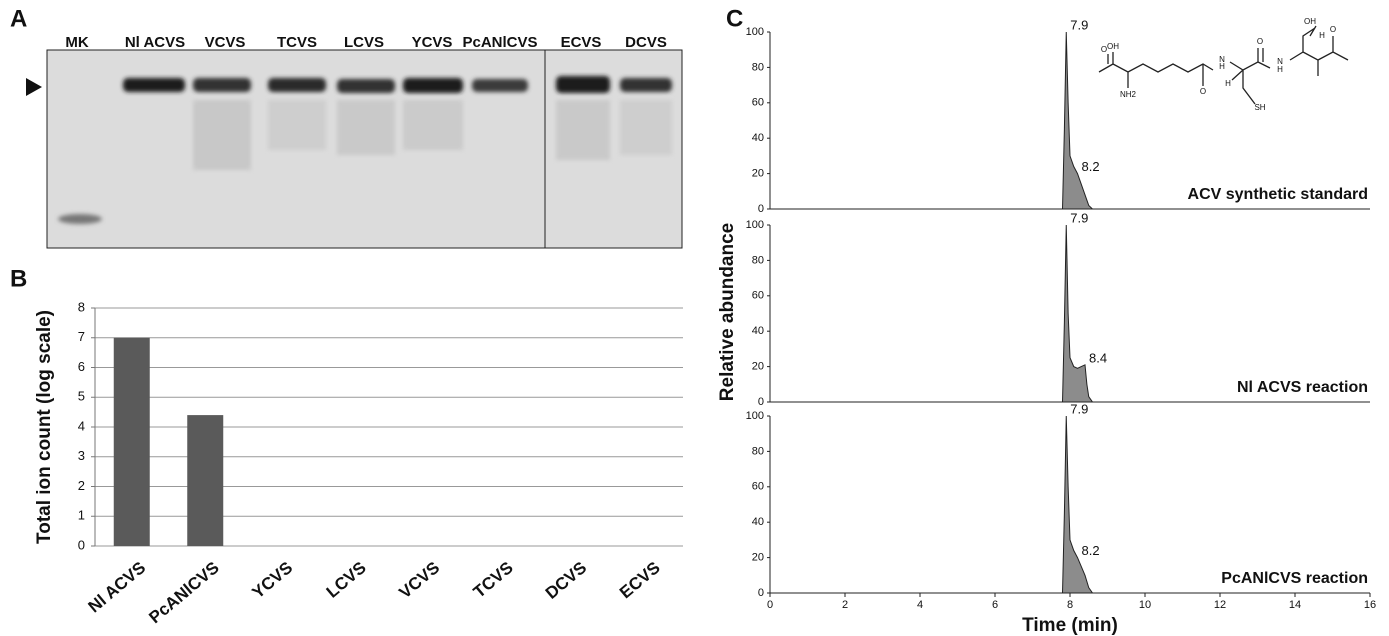  I want to click on atom-label: SH, so click(1259, 107).